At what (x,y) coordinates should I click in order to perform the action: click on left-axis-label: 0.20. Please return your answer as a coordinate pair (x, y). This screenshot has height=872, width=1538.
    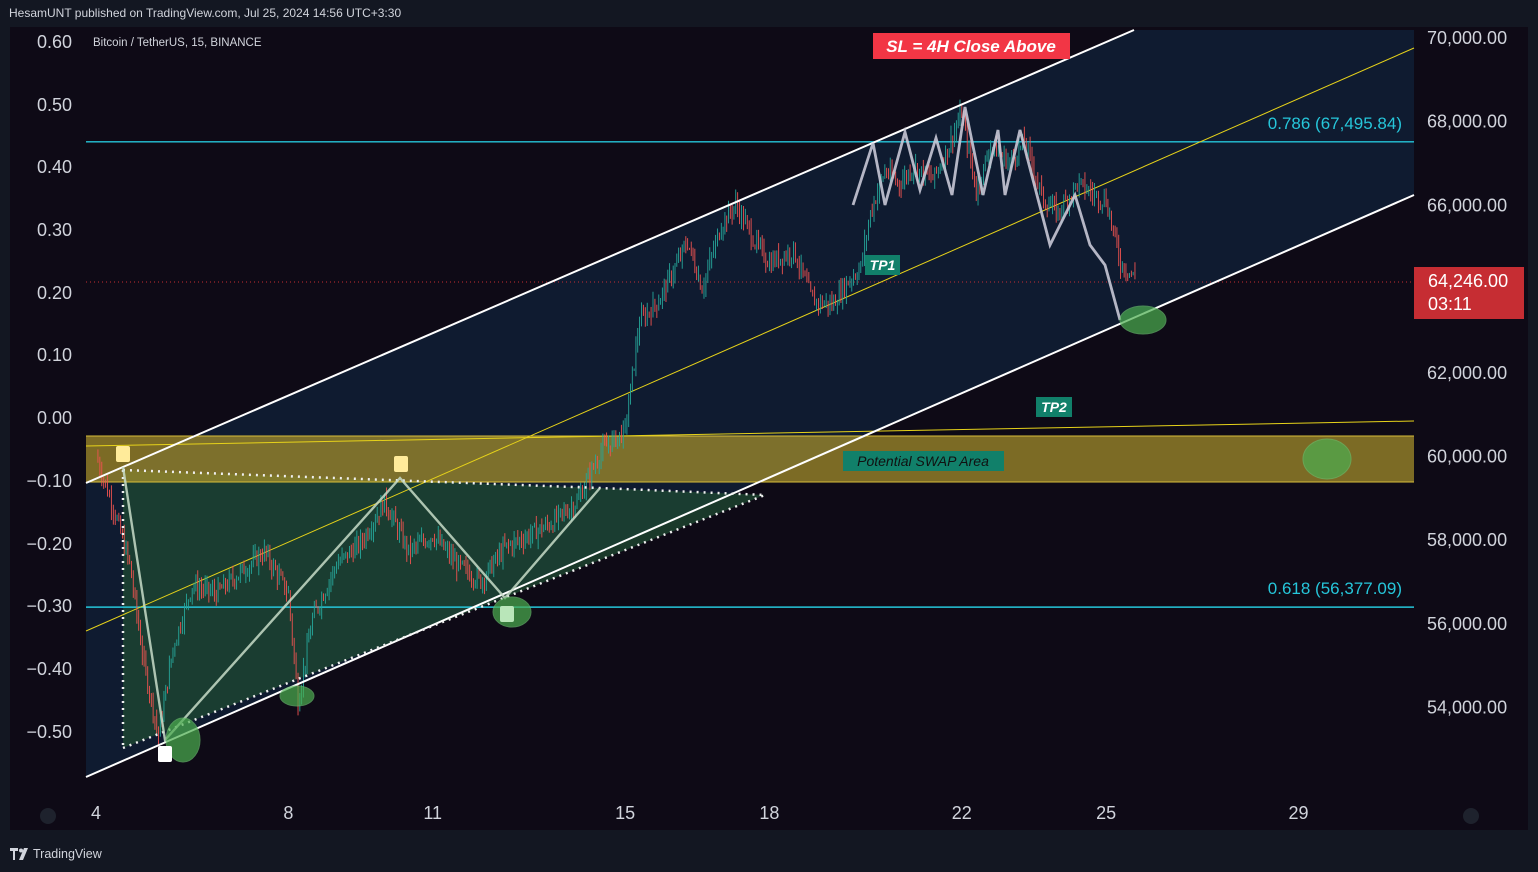
    Looking at the image, I should click on (54, 293).